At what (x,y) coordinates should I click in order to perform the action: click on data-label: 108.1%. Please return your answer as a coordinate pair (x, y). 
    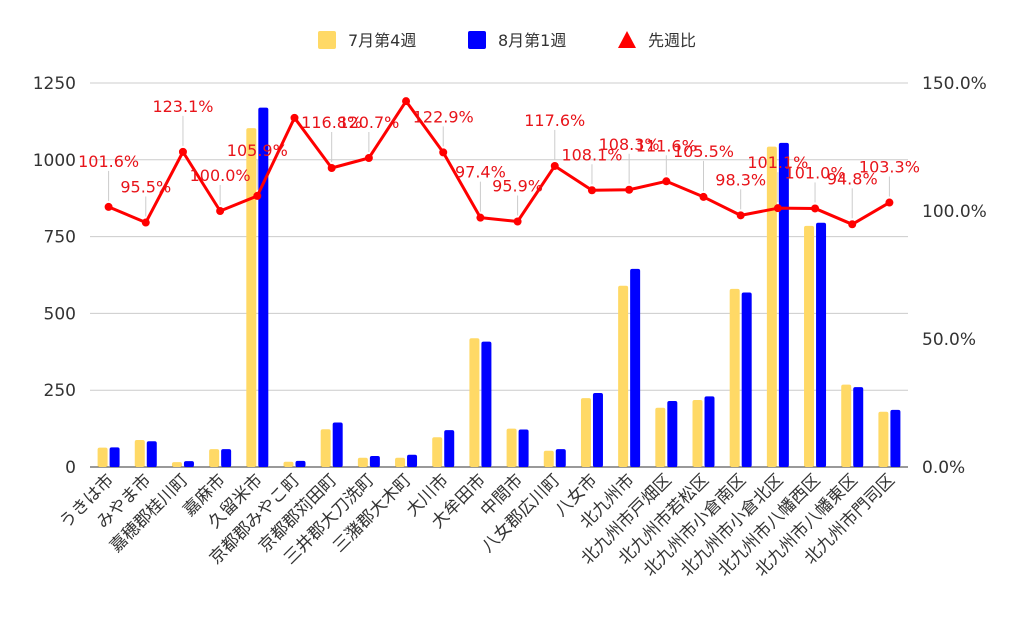
    Looking at the image, I should click on (591, 154).